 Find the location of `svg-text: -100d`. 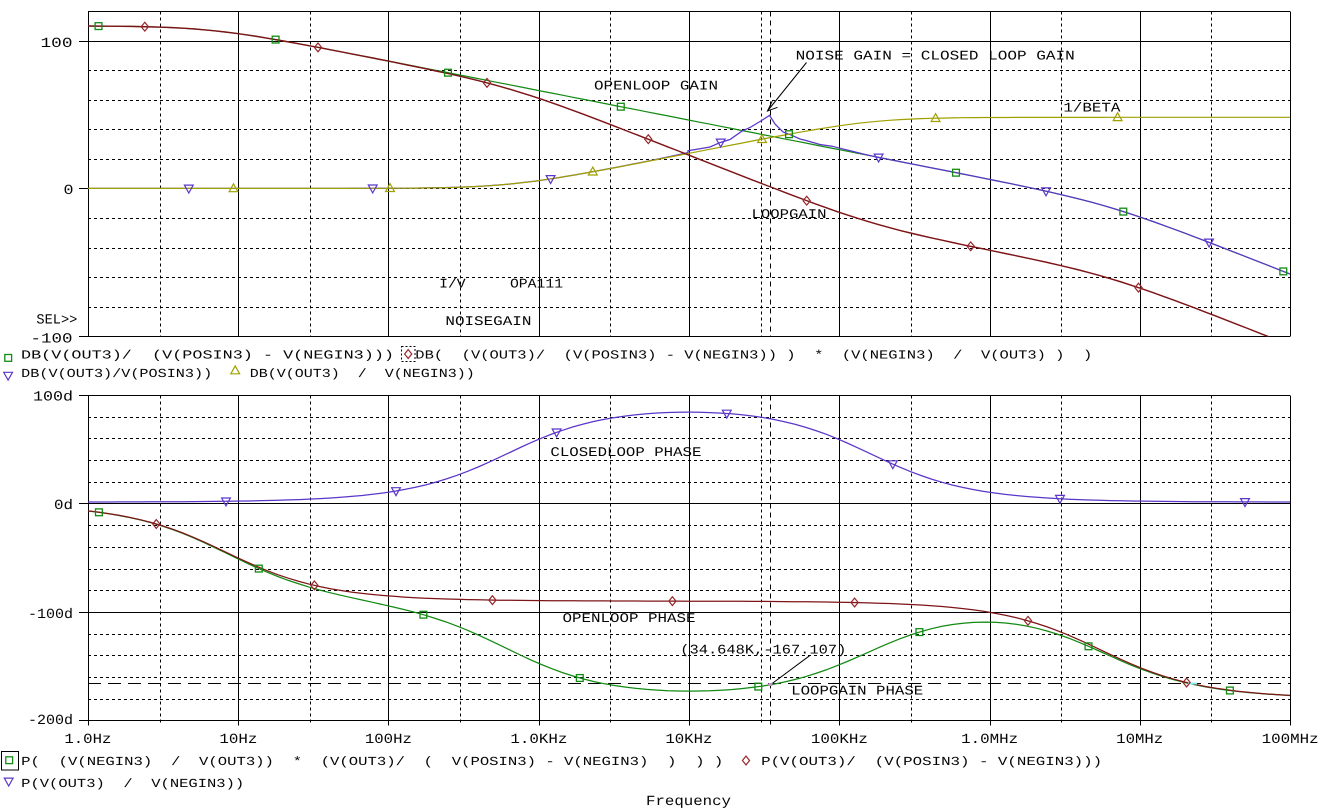

svg-text: -100d is located at coordinates (50, 615).